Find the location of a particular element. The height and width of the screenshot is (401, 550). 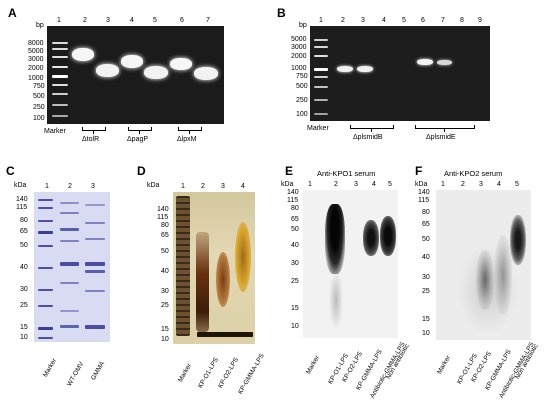

sample-label: KP-GMMA-LPS is located at coordinates (251, 374).